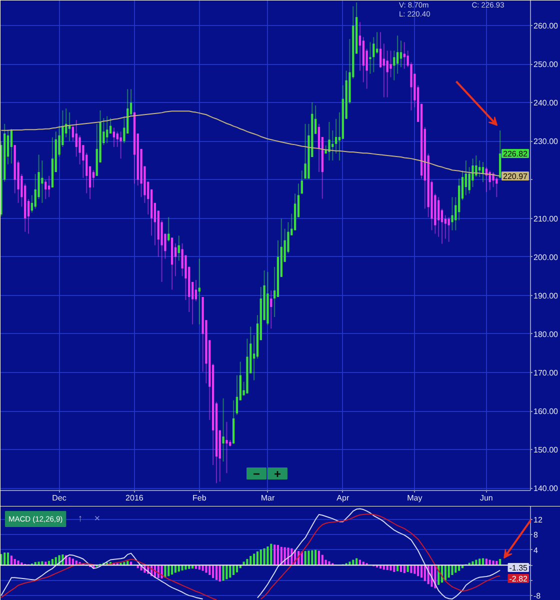  I want to click on y-tick-label: 4, so click(536, 550).